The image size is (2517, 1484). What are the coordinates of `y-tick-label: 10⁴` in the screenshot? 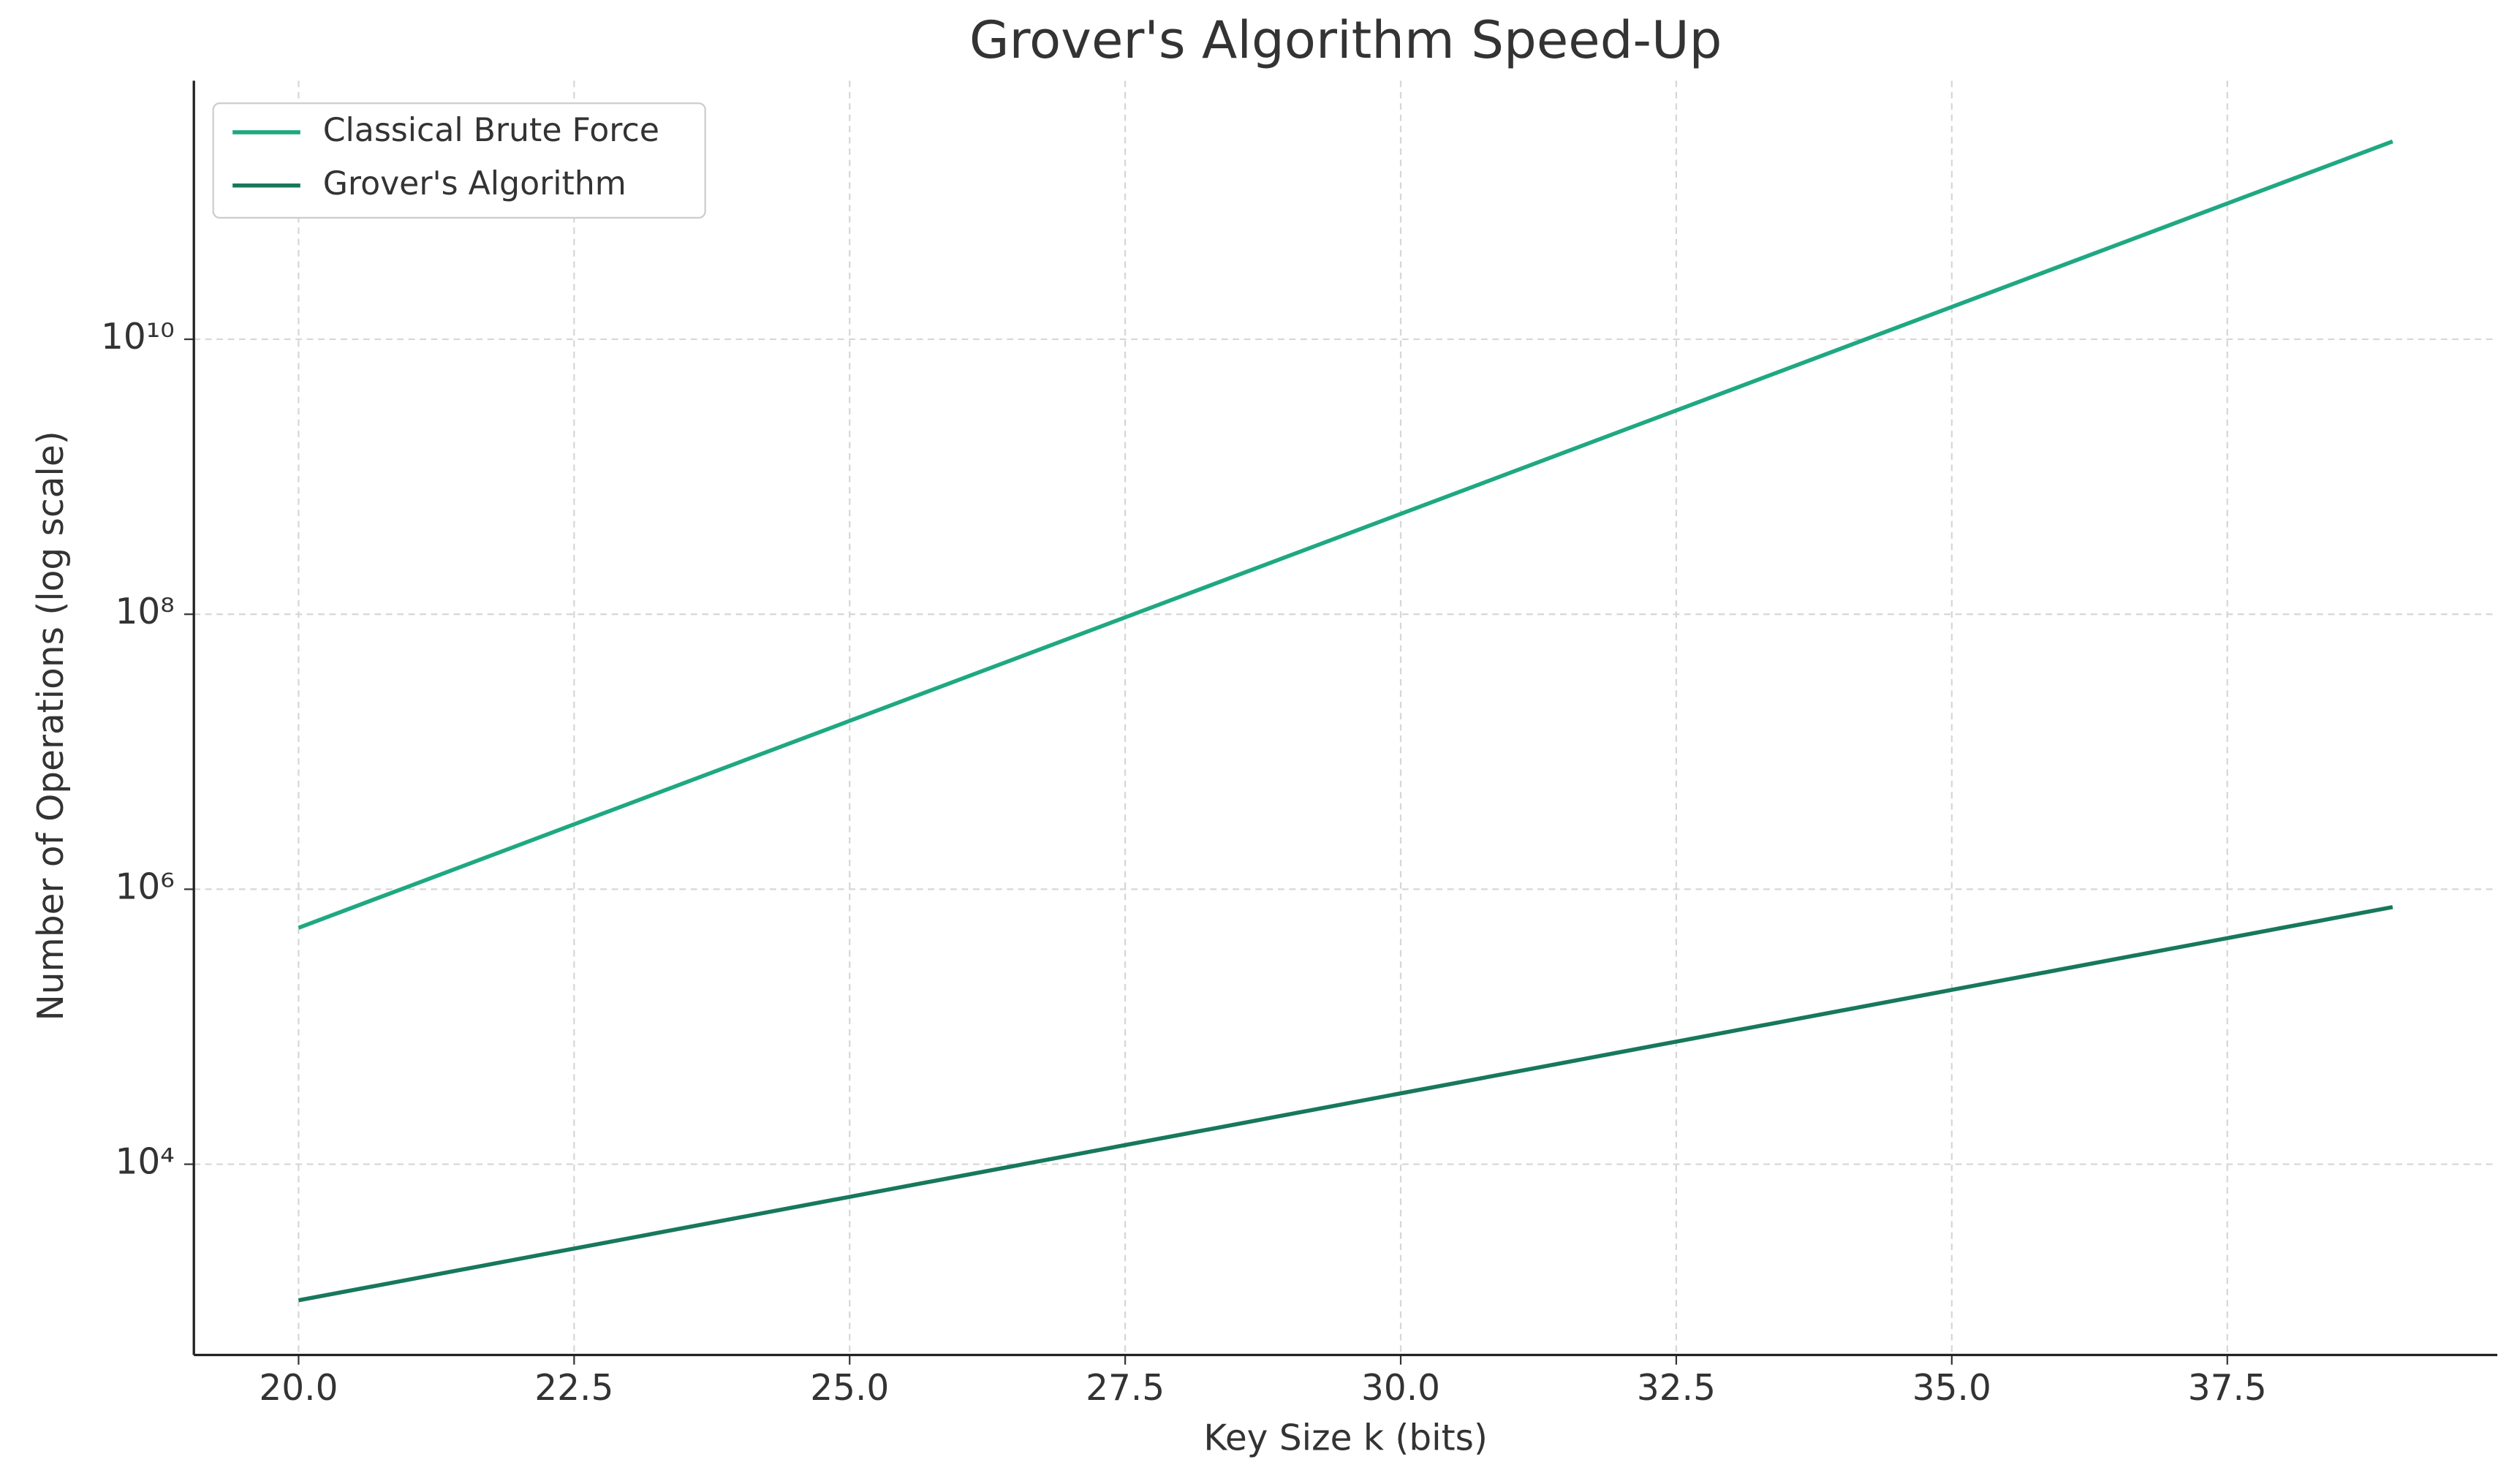 It's located at (144, 1162).